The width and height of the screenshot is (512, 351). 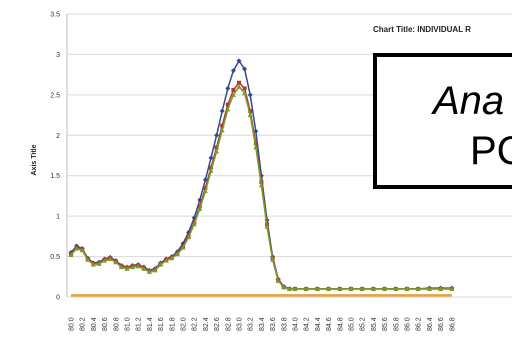 What do you see at coordinates (139, 324) in the screenshot?
I see `x-tick-label: 81.2` at bounding box center [139, 324].